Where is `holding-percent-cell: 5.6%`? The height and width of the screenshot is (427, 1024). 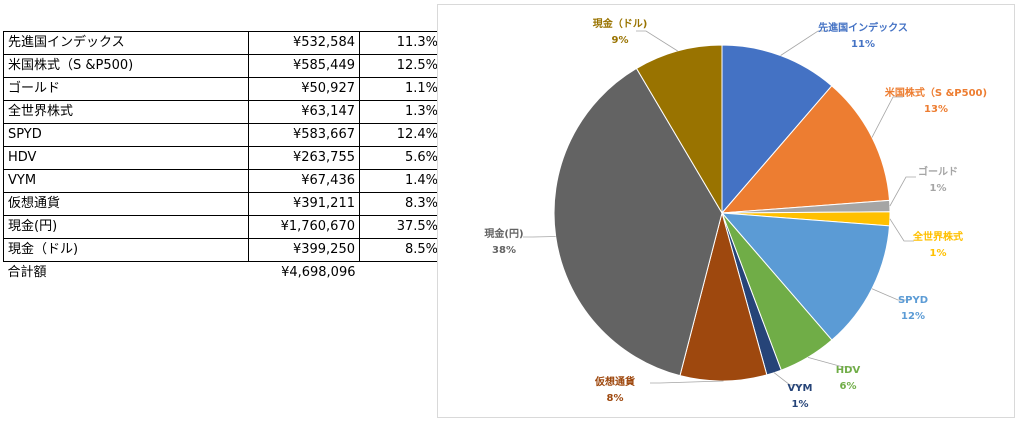 holding-percent-cell: 5.6% is located at coordinates (401, 158).